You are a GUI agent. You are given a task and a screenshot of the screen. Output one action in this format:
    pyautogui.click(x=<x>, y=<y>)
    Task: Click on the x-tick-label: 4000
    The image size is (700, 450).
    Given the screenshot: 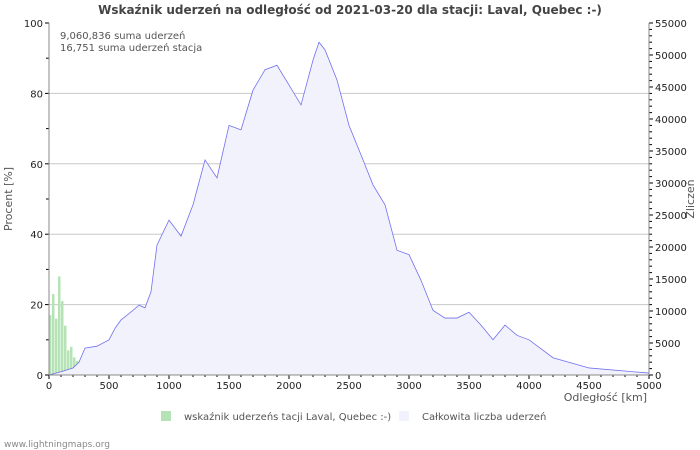 What is the action you would take?
    pyautogui.click(x=528, y=386)
    